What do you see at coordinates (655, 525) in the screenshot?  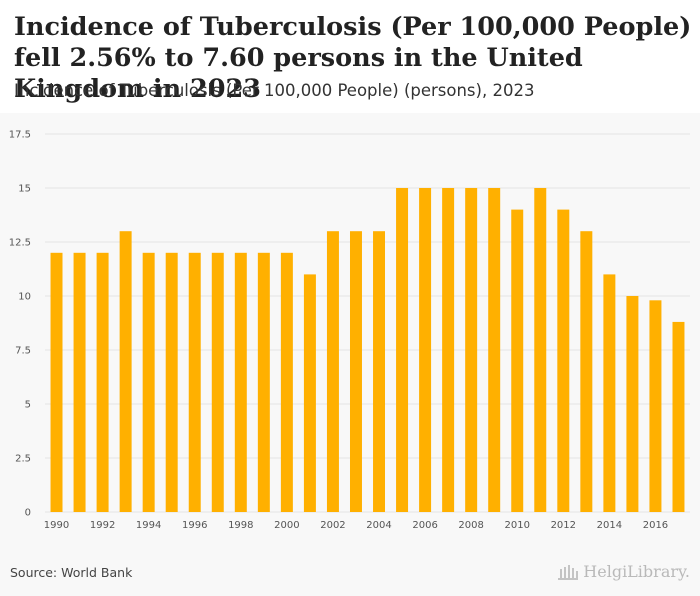 I see `x-tick-label: 2016` at bounding box center [655, 525].